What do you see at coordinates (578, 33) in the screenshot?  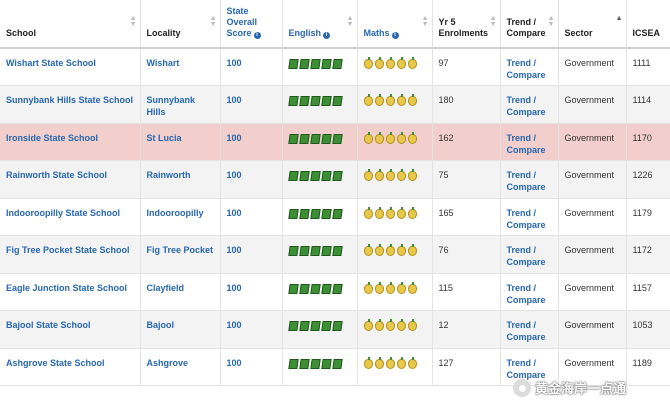 I see `header-sector-label: Sector` at bounding box center [578, 33].